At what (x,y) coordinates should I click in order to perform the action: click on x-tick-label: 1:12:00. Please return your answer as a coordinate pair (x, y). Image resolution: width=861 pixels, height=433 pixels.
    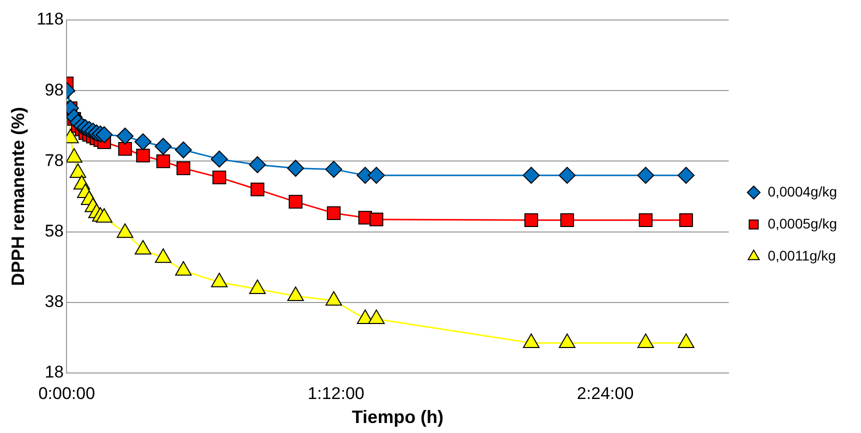
    Looking at the image, I should click on (336, 393).